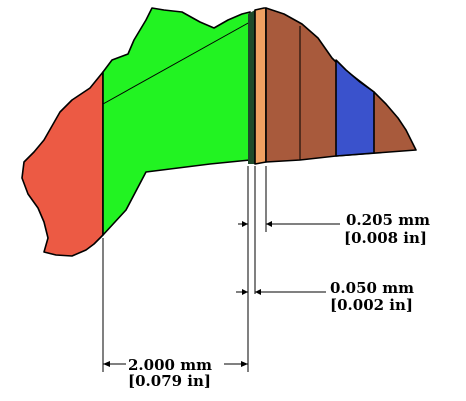 This screenshot has height=401, width=466. I want to click on dimension-value-in: [0.008 in], so click(385, 238).